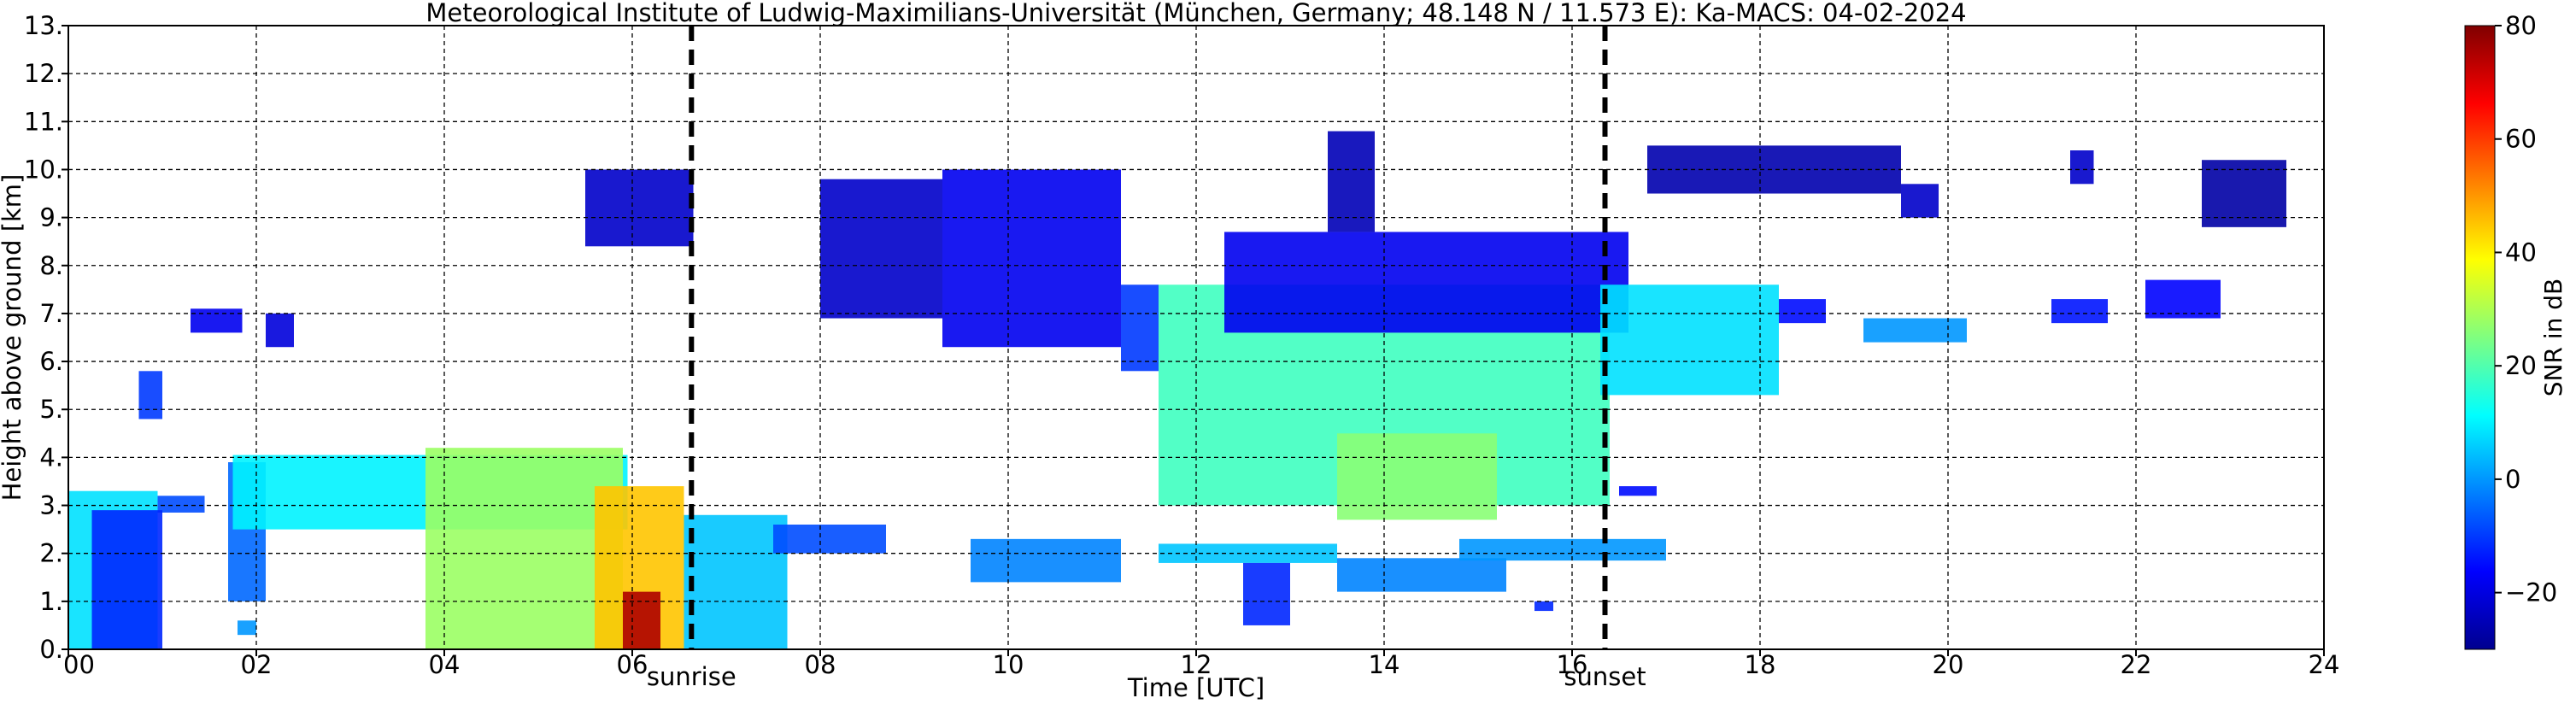 The width and height of the screenshot is (2576, 704). Describe the element at coordinates (13, 338) in the screenshot. I see `y-axis-label: Height above ground [km]` at that location.